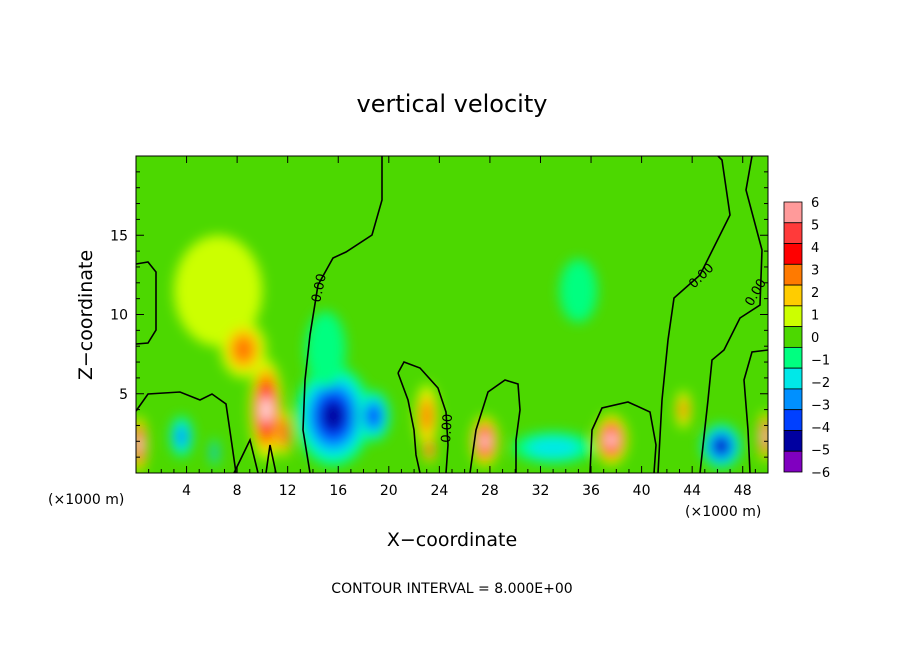 The height and width of the screenshot is (654, 904). What do you see at coordinates (723, 512) in the screenshot?
I see `x-unit-right: (×1000 m)` at bounding box center [723, 512].